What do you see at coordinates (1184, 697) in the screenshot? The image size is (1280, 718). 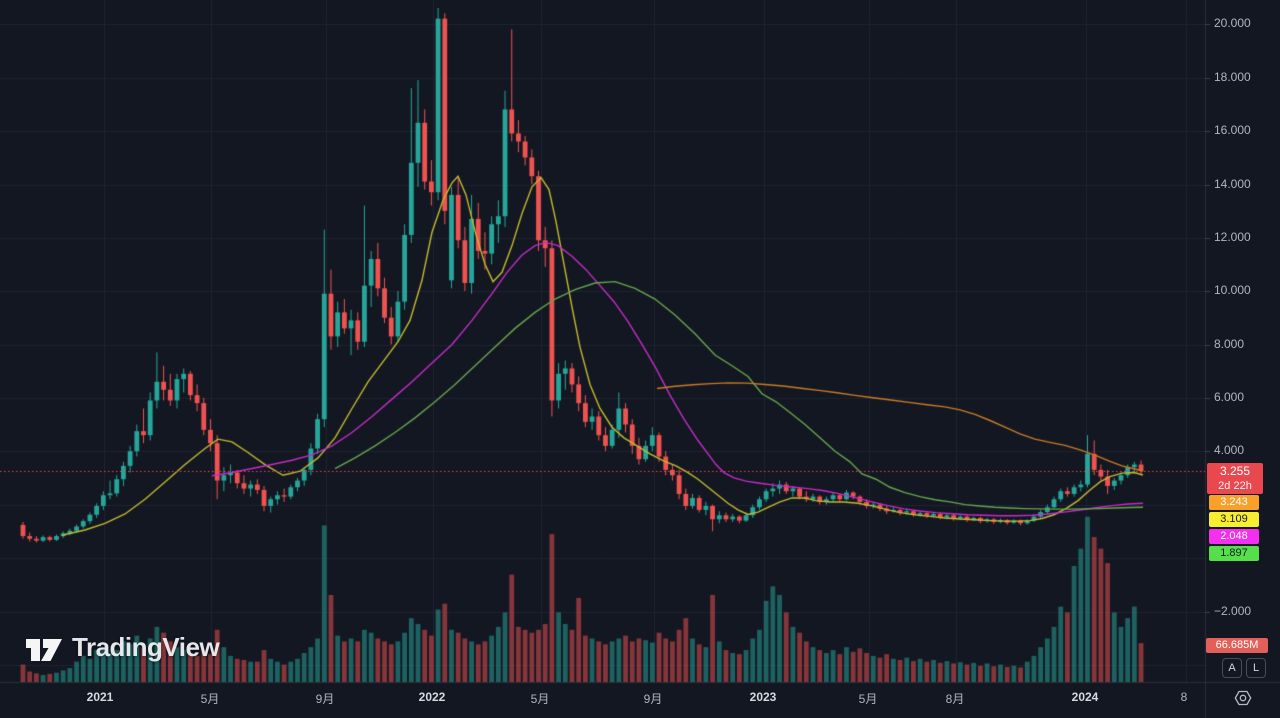 I see `time-tick-label: 8` at bounding box center [1184, 697].